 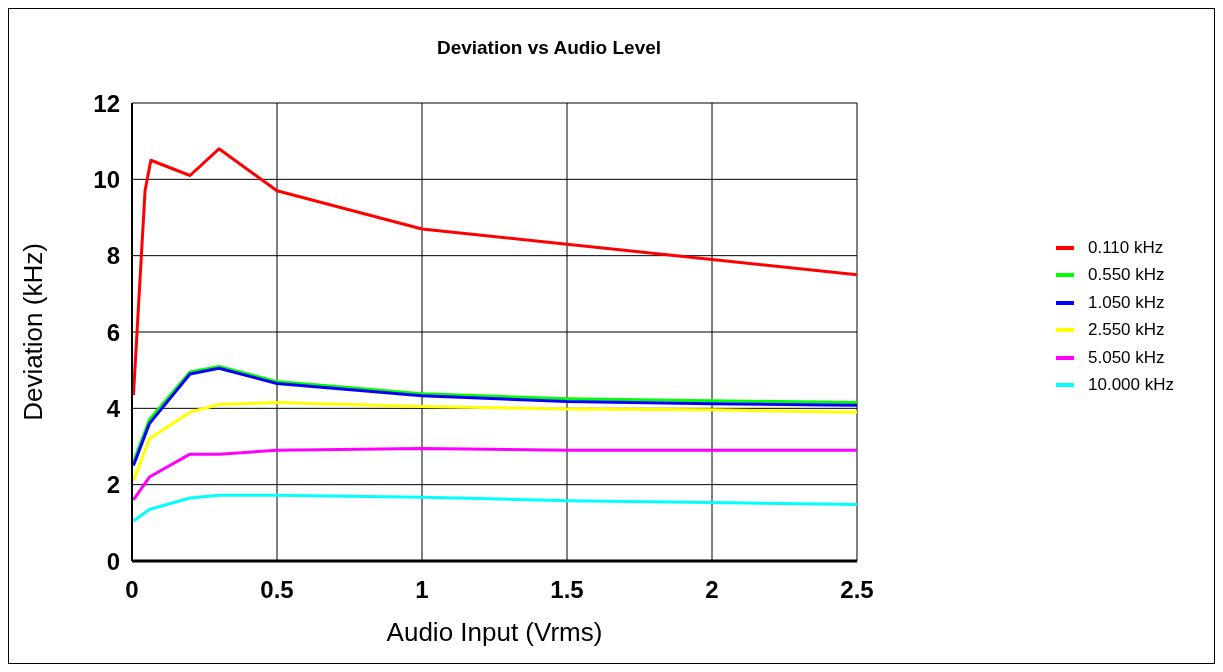 What do you see at coordinates (549, 48) in the screenshot?
I see `chart-title: Deviation vs Audio Level` at bounding box center [549, 48].